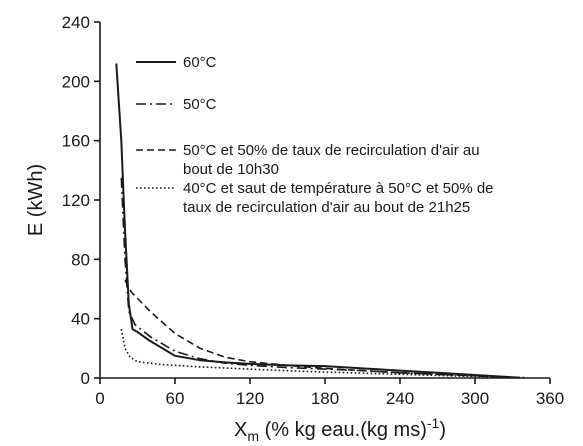  I want to click on x-tick-label: 120, so click(250, 398).